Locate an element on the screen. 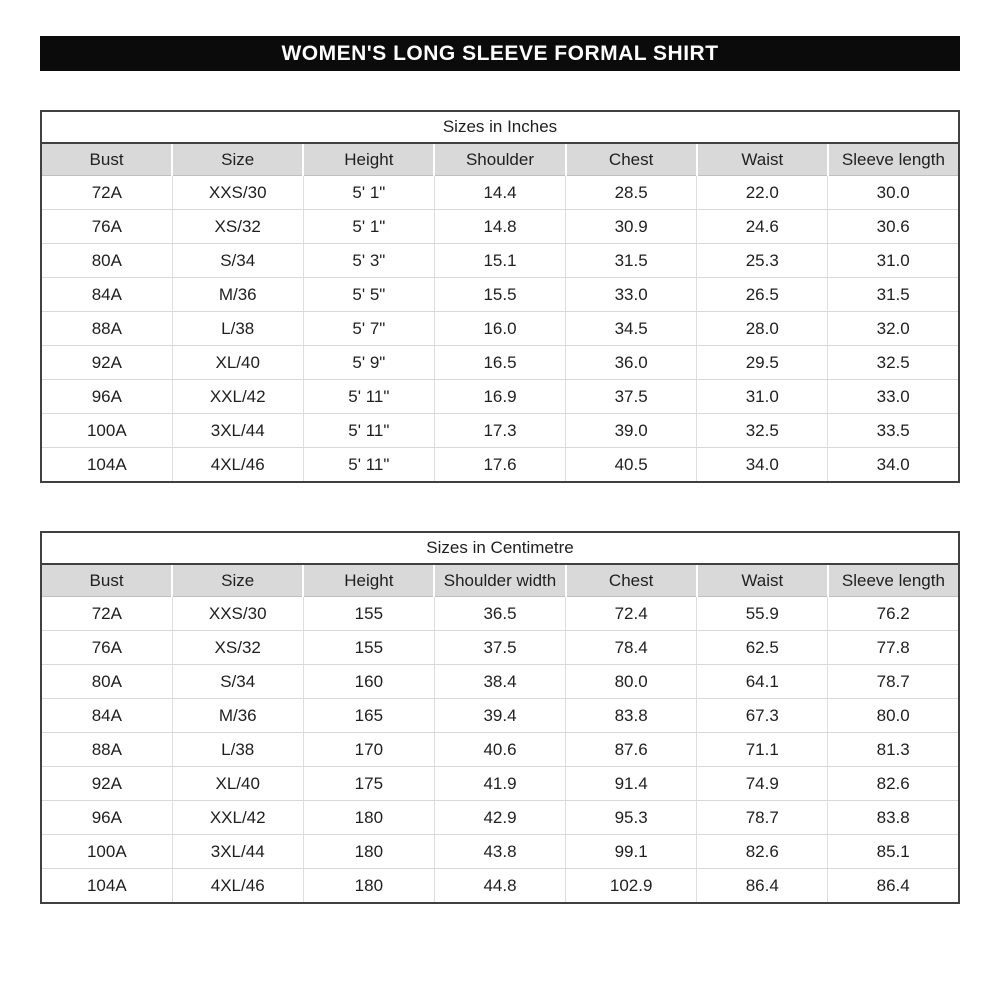  column-header: Sleeve length is located at coordinates (892, 580).